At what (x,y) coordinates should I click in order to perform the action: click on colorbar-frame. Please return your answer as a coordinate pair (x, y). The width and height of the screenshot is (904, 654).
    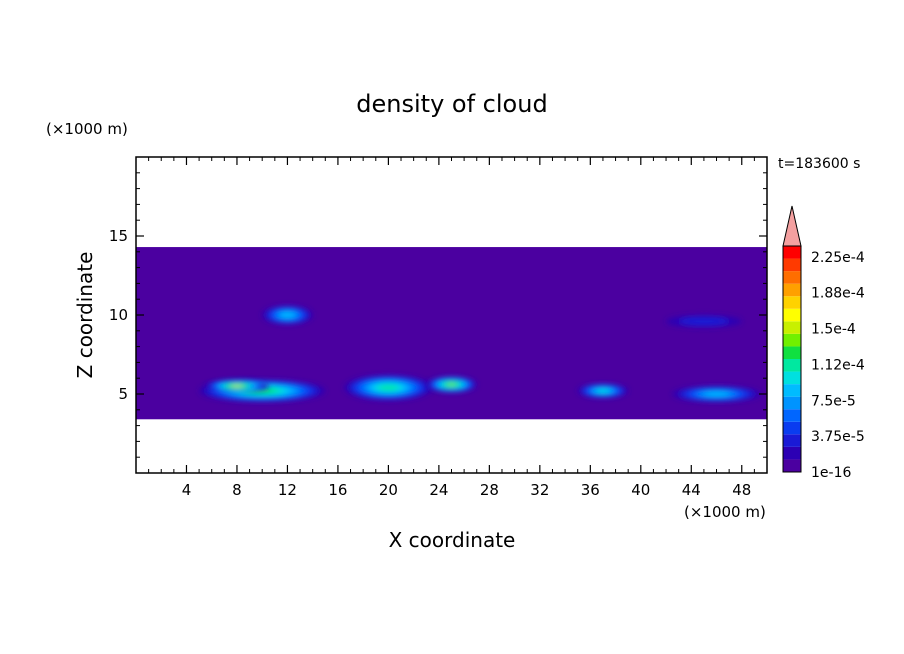
    Looking at the image, I should click on (792, 359).